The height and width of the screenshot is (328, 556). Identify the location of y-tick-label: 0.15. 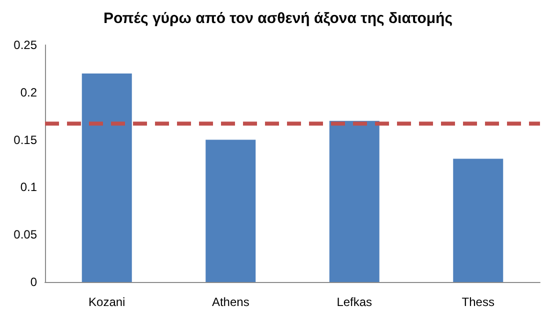
(26, 139).